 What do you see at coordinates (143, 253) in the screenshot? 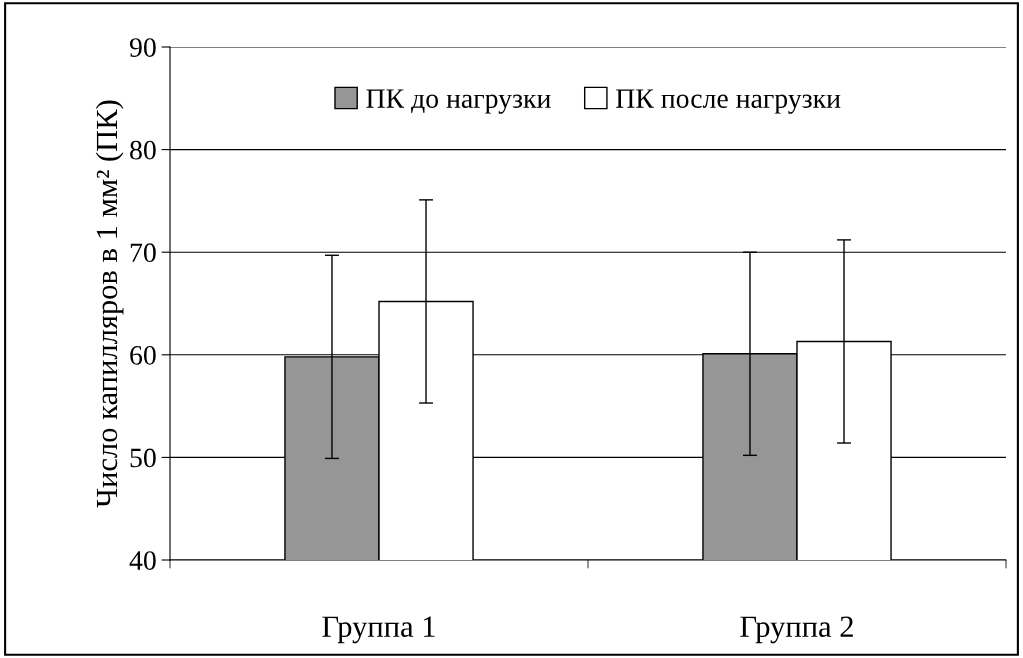
I see `y-tick-label: 70` at bounding box center [143, 253].